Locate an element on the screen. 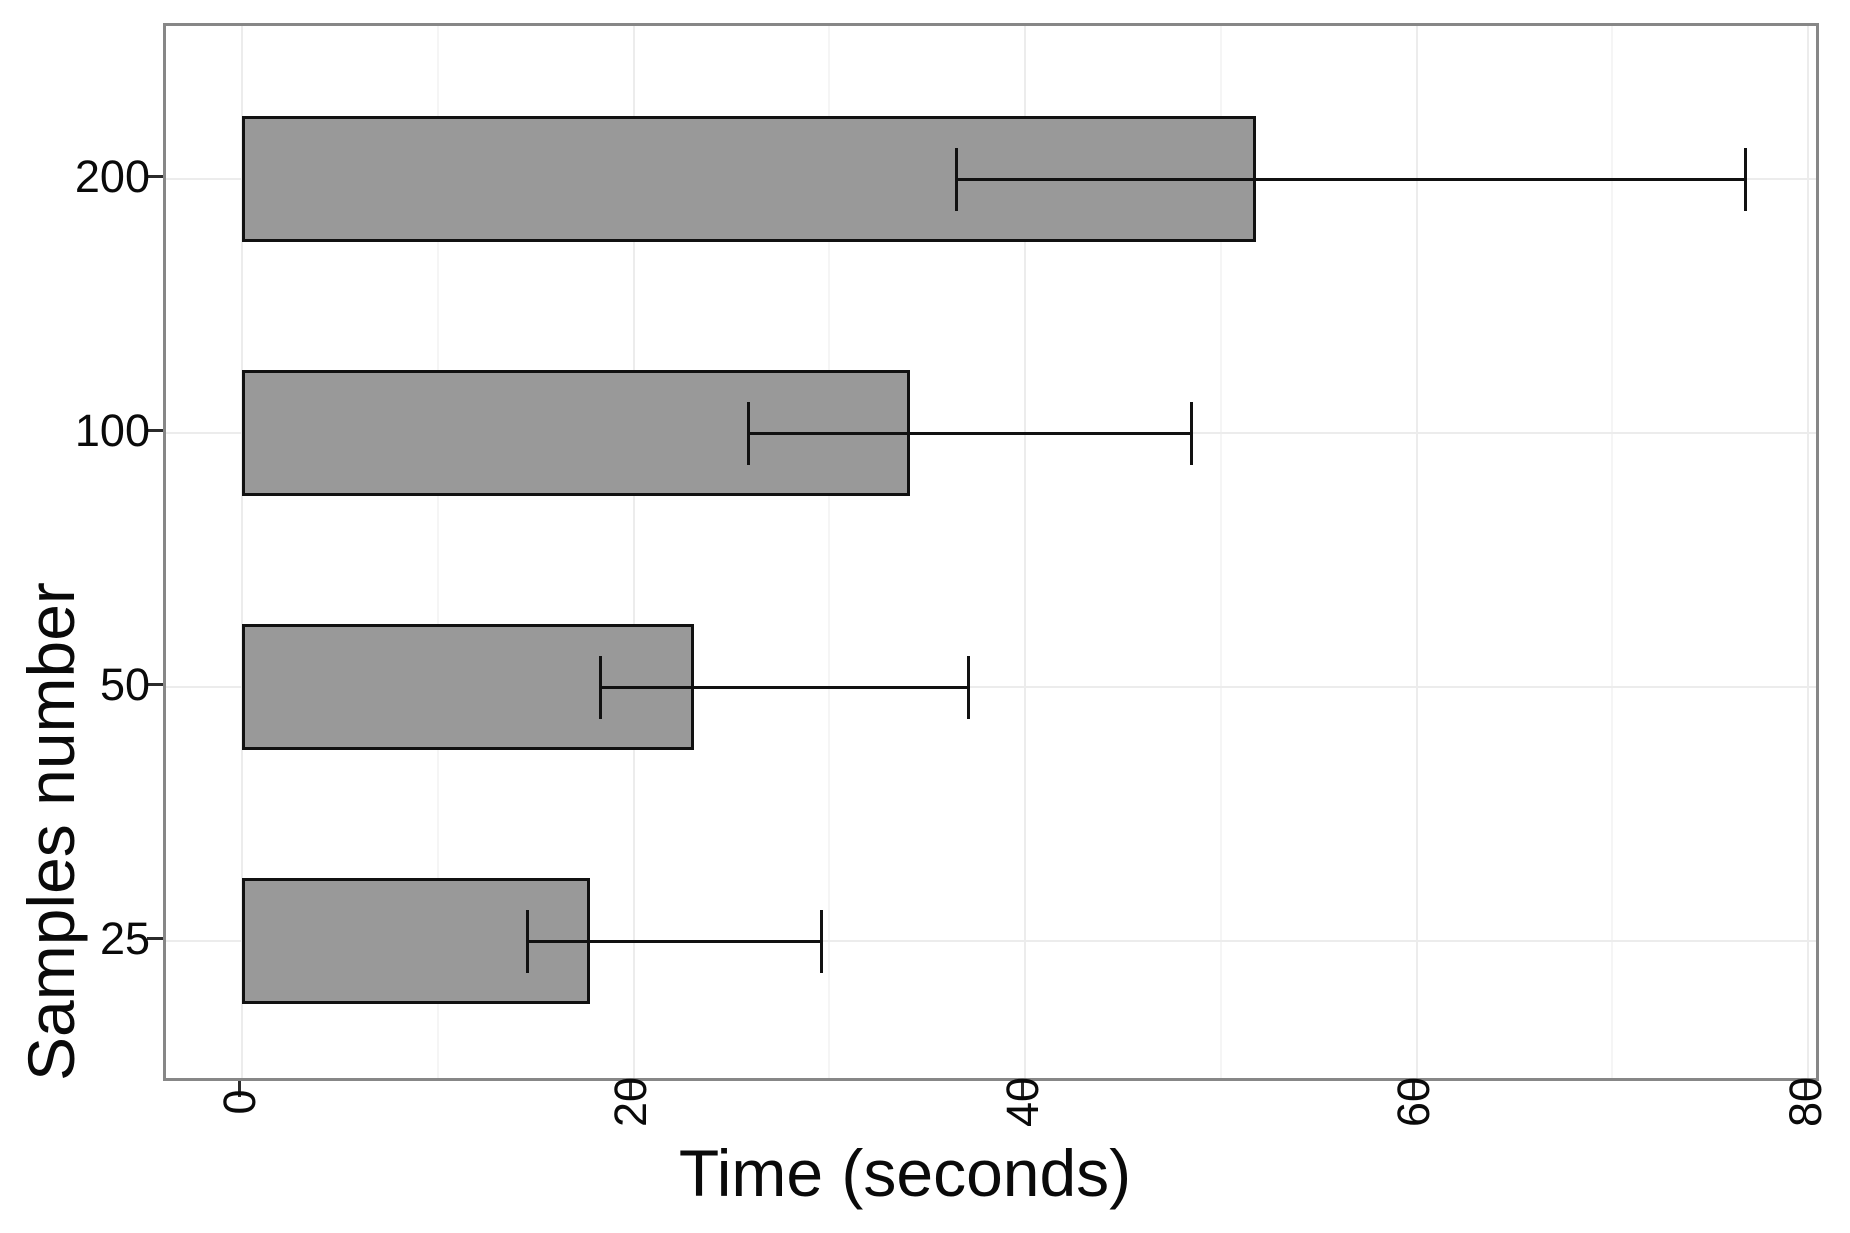 The height and width of the screenshot is (1233, 1850). y-tick-label: 200 is located at coordinates (112, 176).